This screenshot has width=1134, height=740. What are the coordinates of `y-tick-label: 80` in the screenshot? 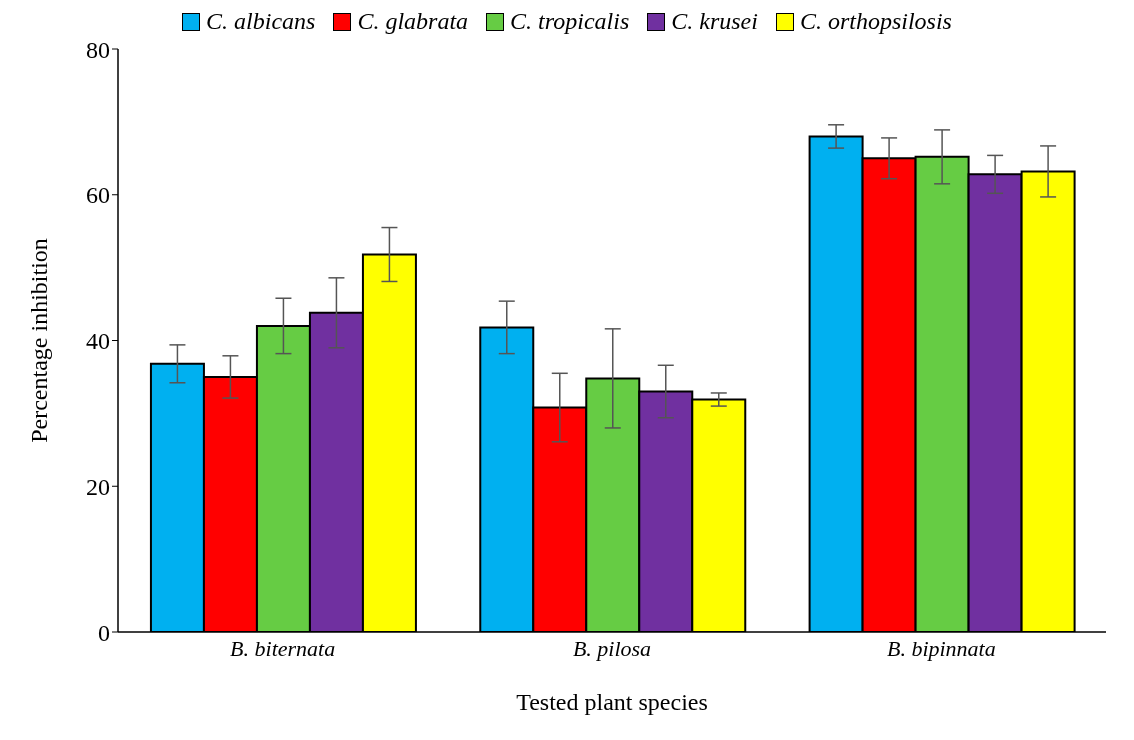 It's located at (98, 49).